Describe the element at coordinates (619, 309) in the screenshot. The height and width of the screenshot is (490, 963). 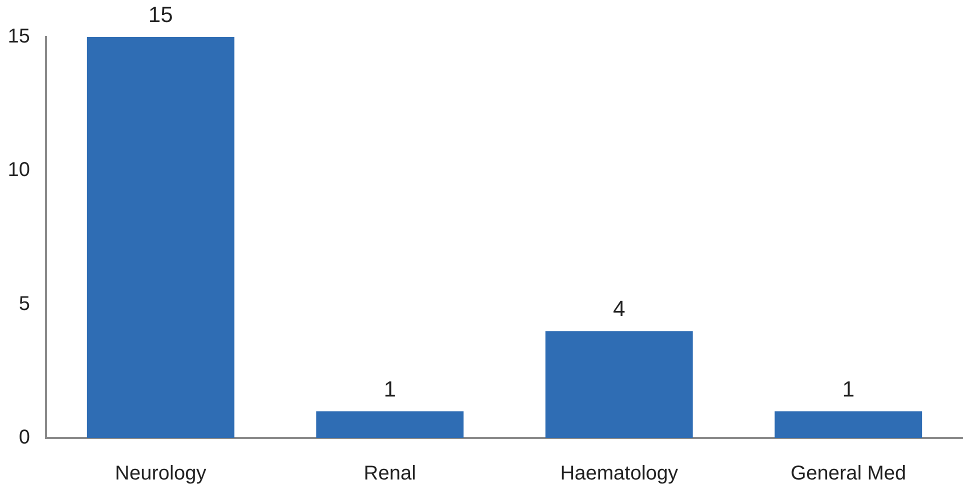
I see `data-label: 4` at that location.